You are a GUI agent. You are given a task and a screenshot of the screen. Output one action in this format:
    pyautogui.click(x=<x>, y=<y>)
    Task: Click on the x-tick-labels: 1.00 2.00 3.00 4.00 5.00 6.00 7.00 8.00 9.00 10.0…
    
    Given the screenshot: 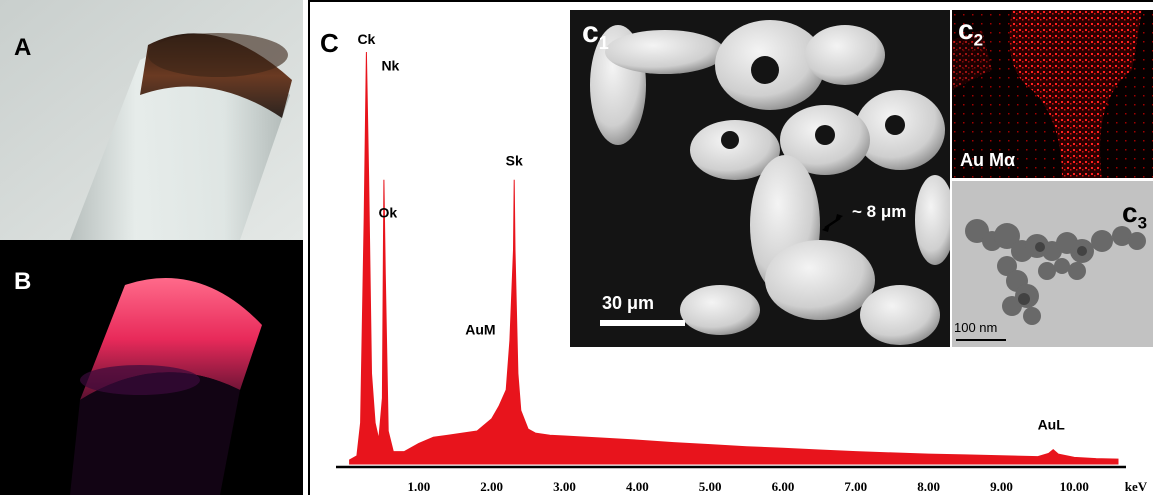 What is the action you would take?
    pyautogui.click(x=747, y=486)
    